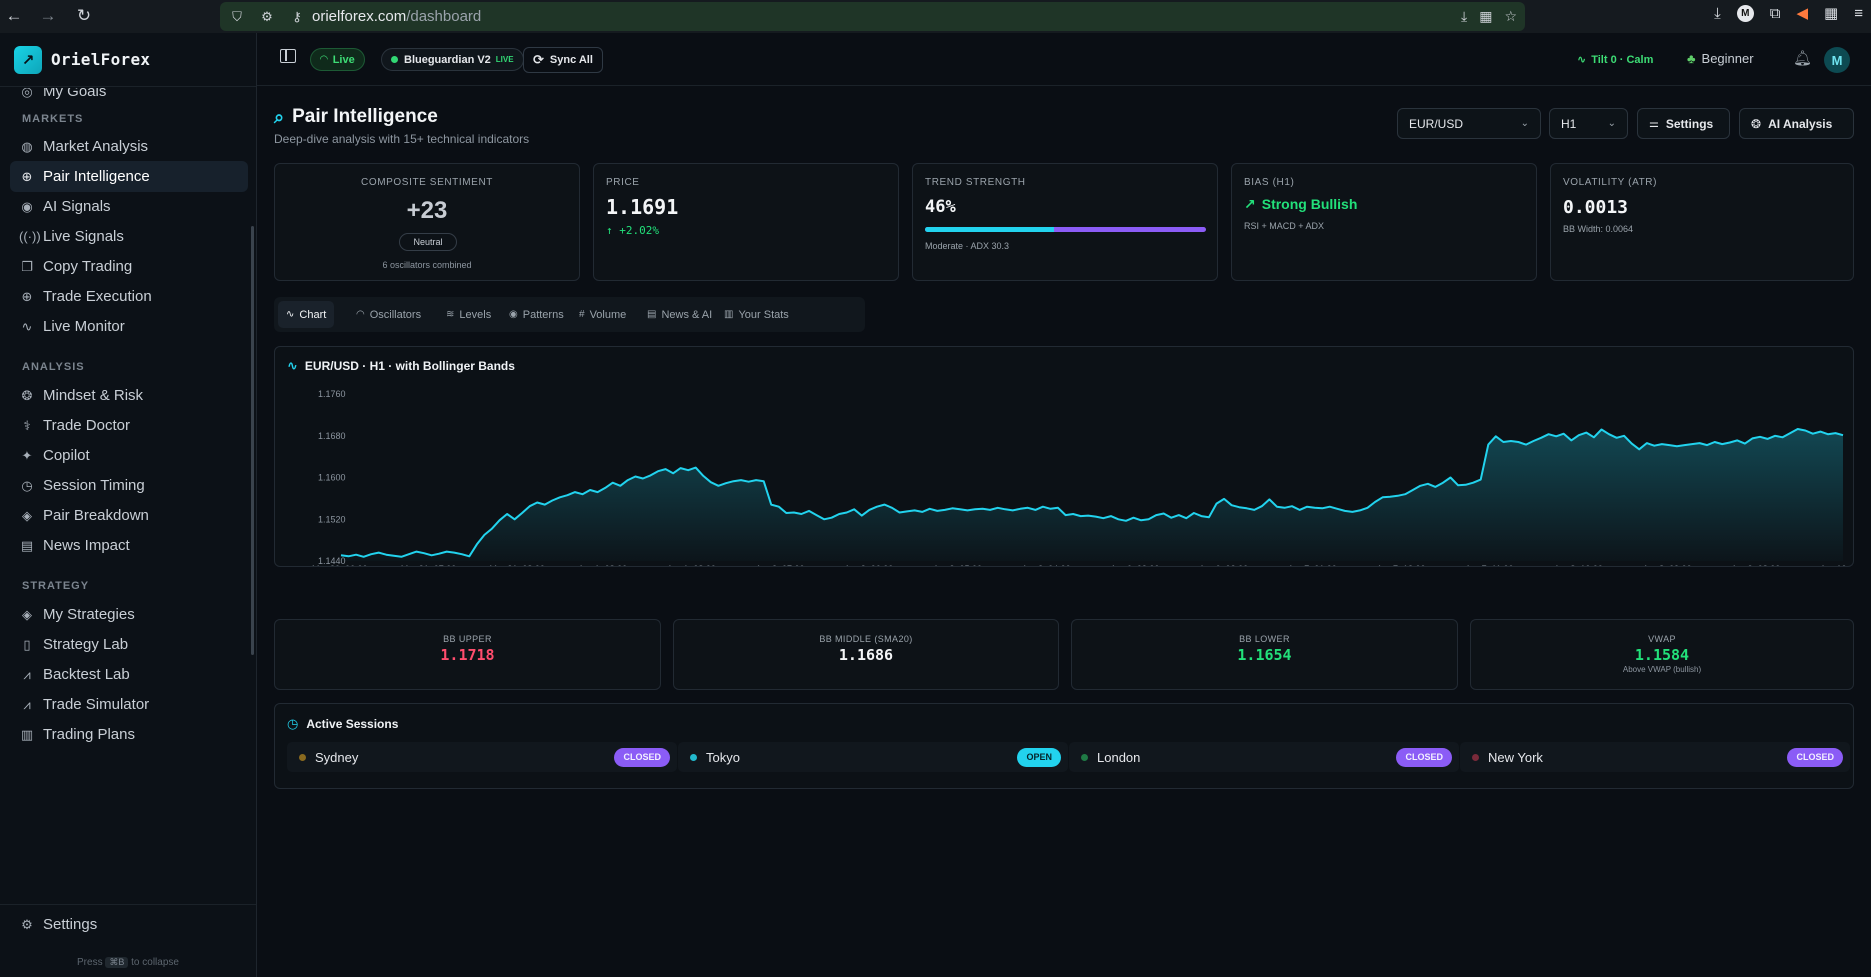  What do you see at coordinates (129, 97) in the screenshot?
I see `sidebar-item-my-goals: ◎ My Goals` at bounding box center [129, 97].